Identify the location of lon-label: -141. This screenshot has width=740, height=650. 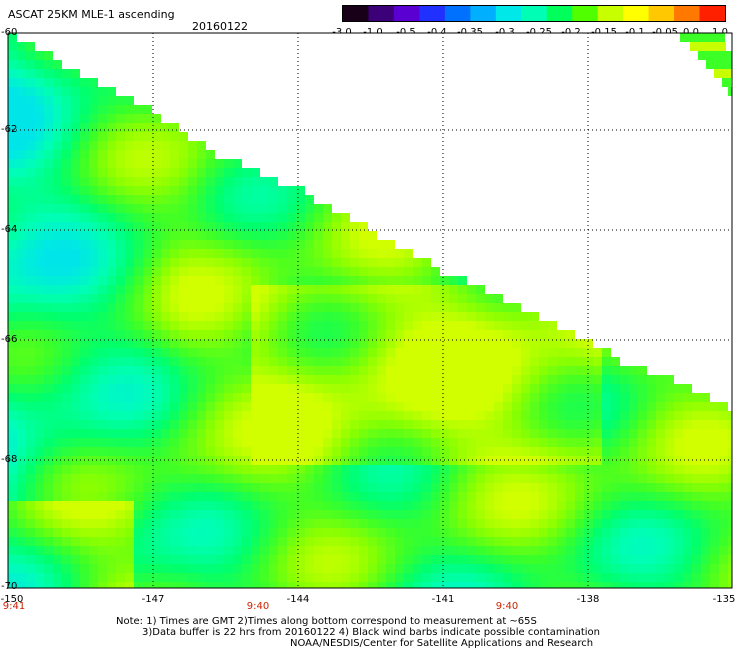
(443, 599).